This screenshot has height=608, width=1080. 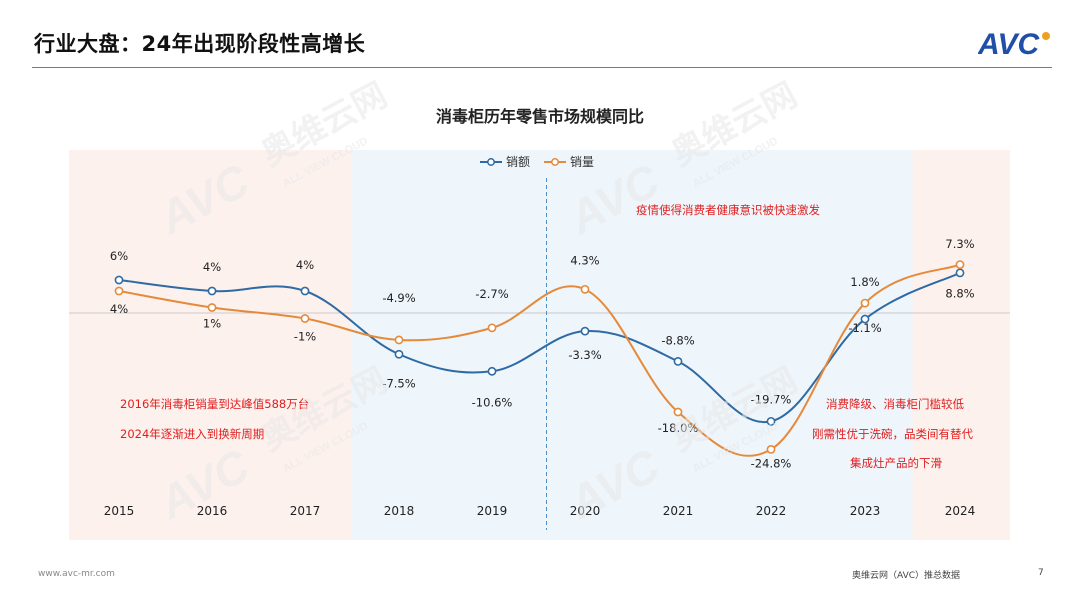 I want to click on page-number: 7, so click(x=1041, y=573).